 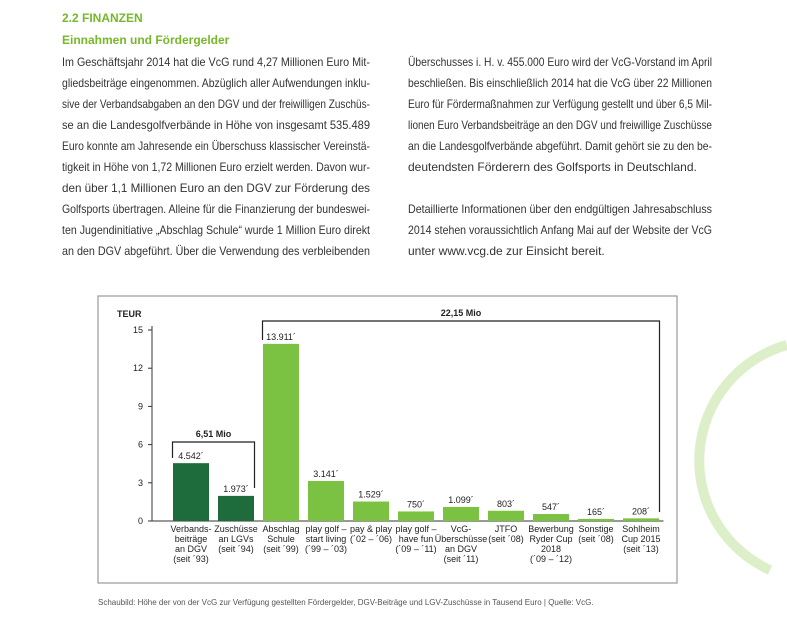 I want to click on x-tick-label: (´02 – ´06), so click(x=371, y=539).